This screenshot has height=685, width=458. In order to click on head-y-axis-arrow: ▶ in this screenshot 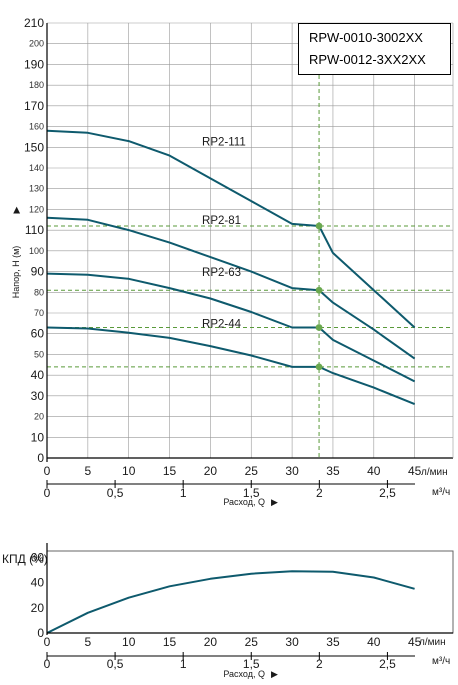, I will do `click(16, 209)`.